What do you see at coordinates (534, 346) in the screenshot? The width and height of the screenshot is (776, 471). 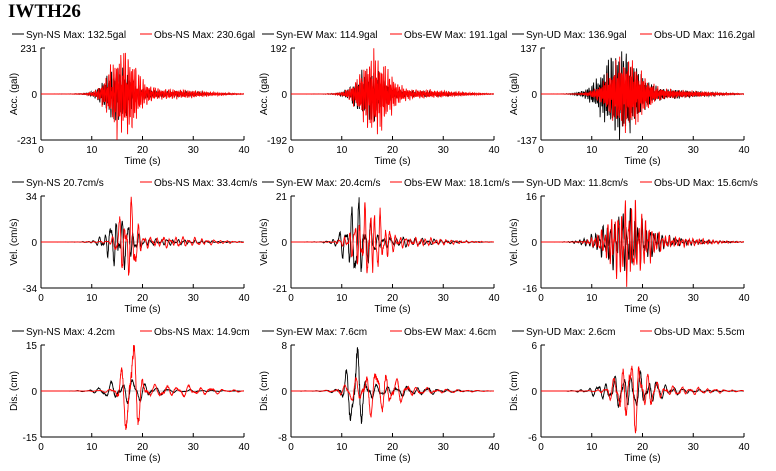 I see `y-tick-label: 6` at bounding box center [534, 346].